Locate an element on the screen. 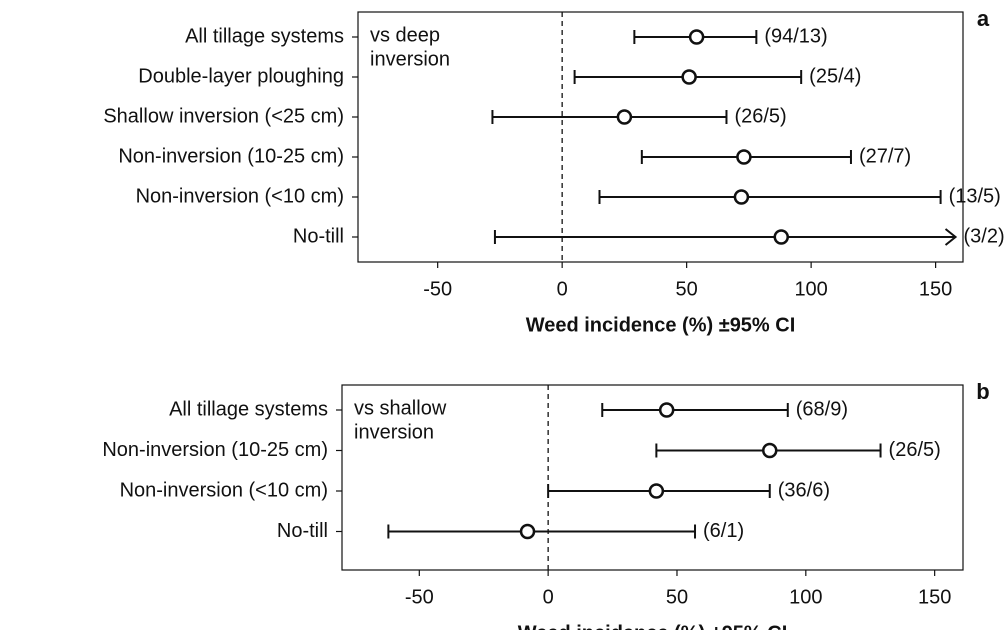 The width and height of the screenshot is (1007, 630). annotation: vs shallow is located at coordinates (400, 408).